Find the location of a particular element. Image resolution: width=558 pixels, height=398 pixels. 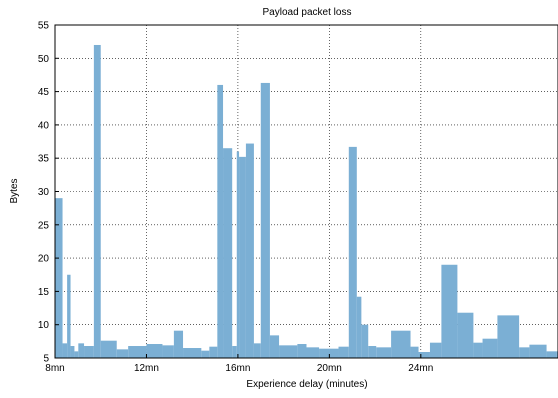

y-tick-label: 55 is located at coordinates (44, 26).